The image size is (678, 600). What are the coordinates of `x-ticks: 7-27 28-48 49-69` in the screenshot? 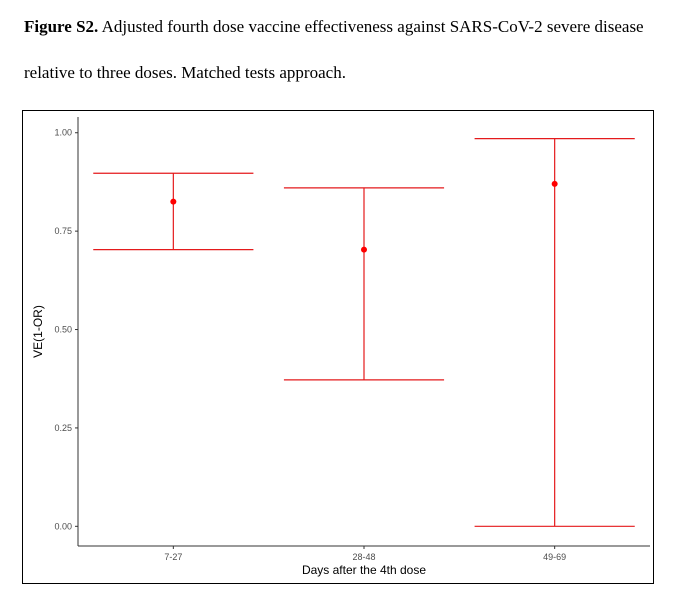 It's located at (365, 554).